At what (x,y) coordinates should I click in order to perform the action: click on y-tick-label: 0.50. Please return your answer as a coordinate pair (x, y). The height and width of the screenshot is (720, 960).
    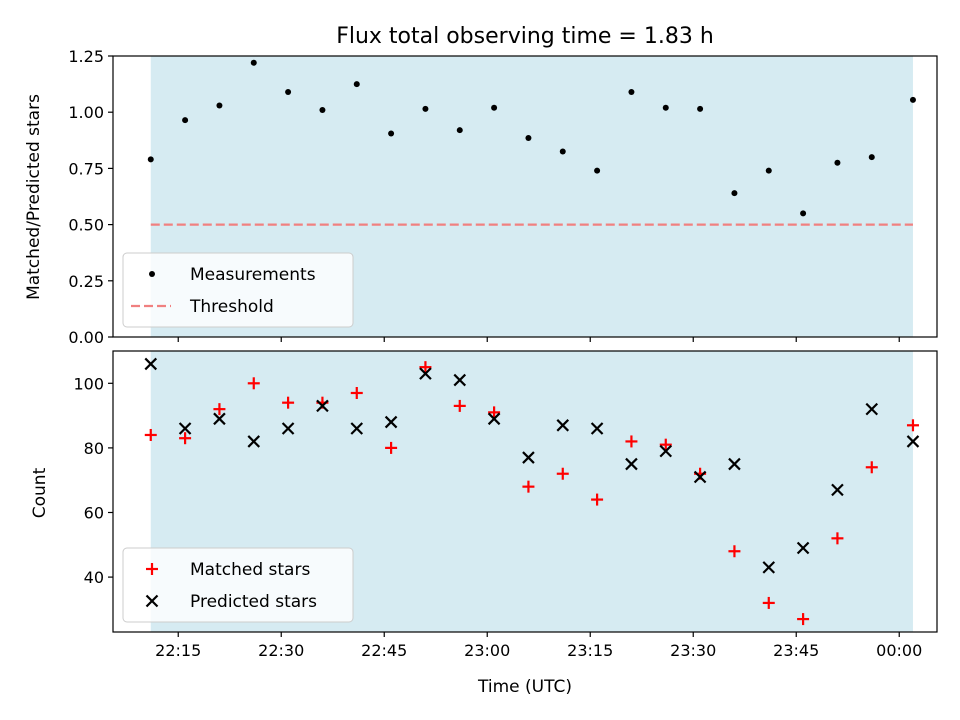
    Looking at the image, I should click on (86, 225).